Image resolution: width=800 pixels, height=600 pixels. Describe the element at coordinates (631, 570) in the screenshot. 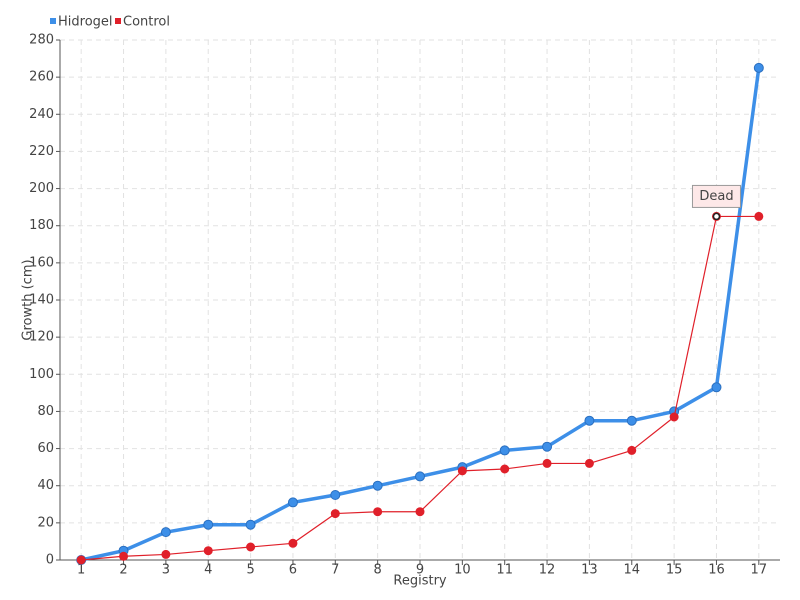

I see `x-tick-label: 14` at that location.